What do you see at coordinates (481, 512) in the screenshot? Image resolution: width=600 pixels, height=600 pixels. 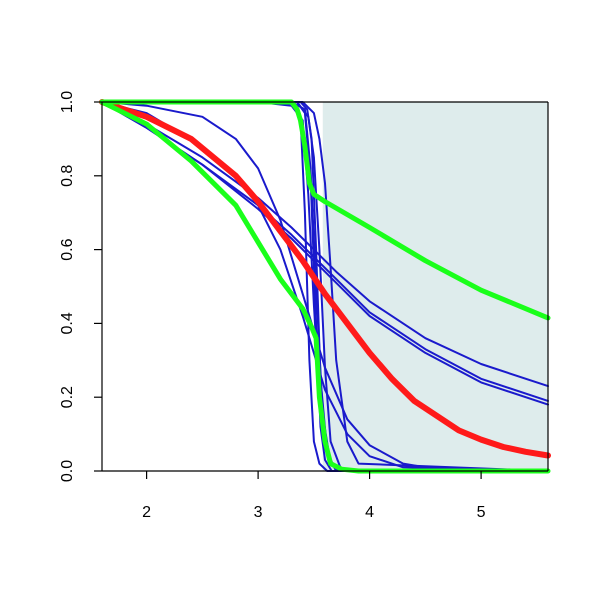 I see `x-tick-label: 5` at bounding box center [481, 512].